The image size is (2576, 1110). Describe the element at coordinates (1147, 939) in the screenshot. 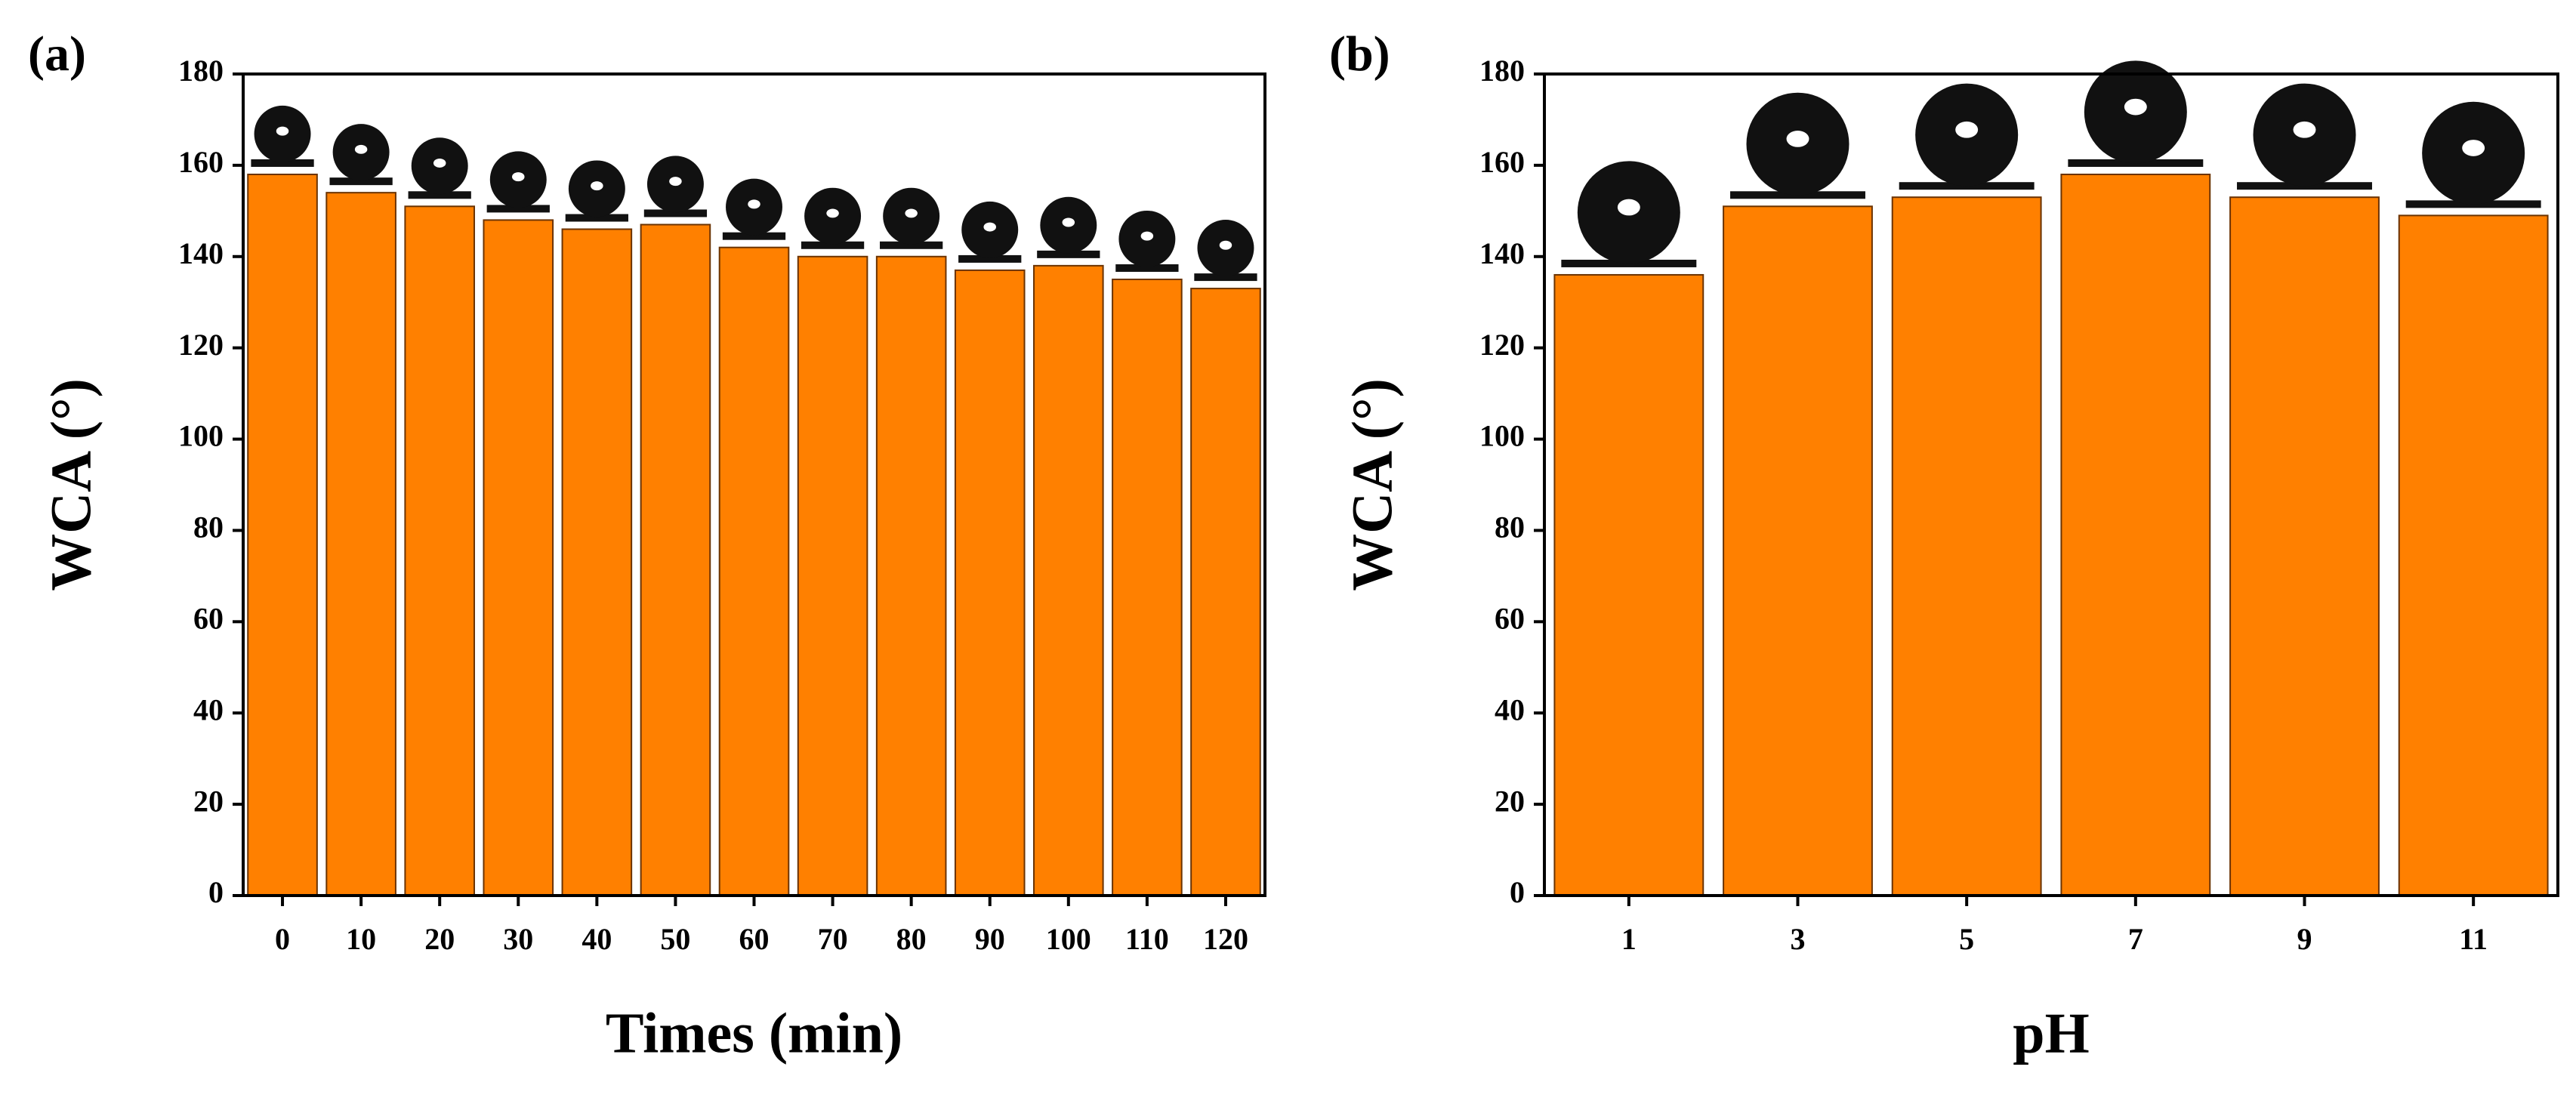

I see `x-tick-label: 110` at that location.